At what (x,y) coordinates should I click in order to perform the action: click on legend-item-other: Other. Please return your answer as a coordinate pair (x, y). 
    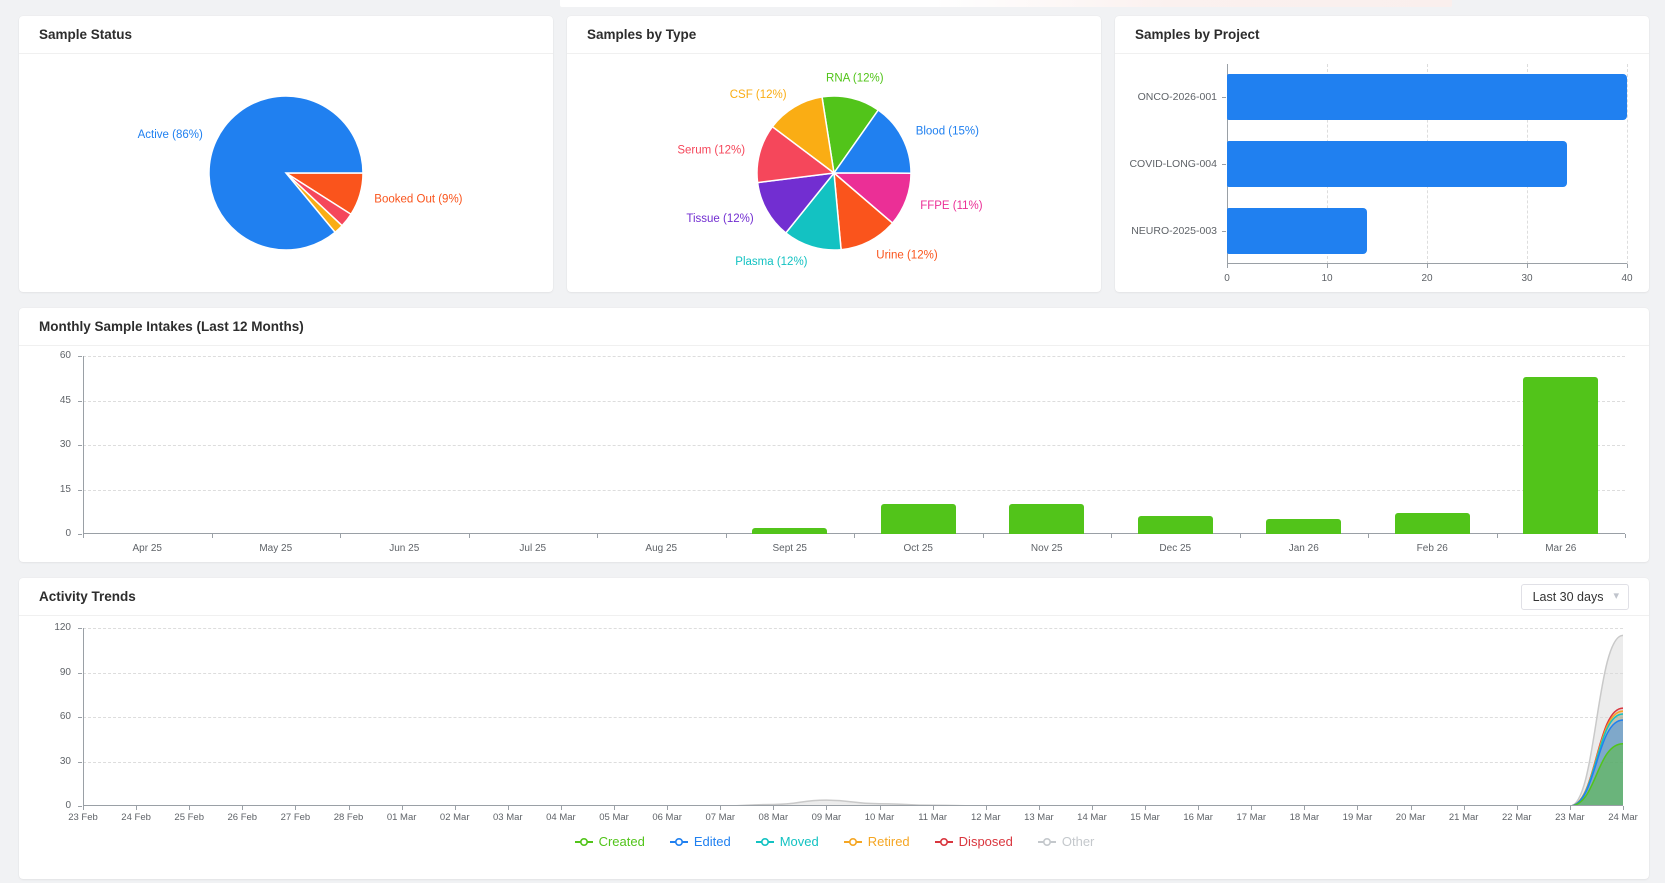
    Looking at the image, I should click on (1065, 841).